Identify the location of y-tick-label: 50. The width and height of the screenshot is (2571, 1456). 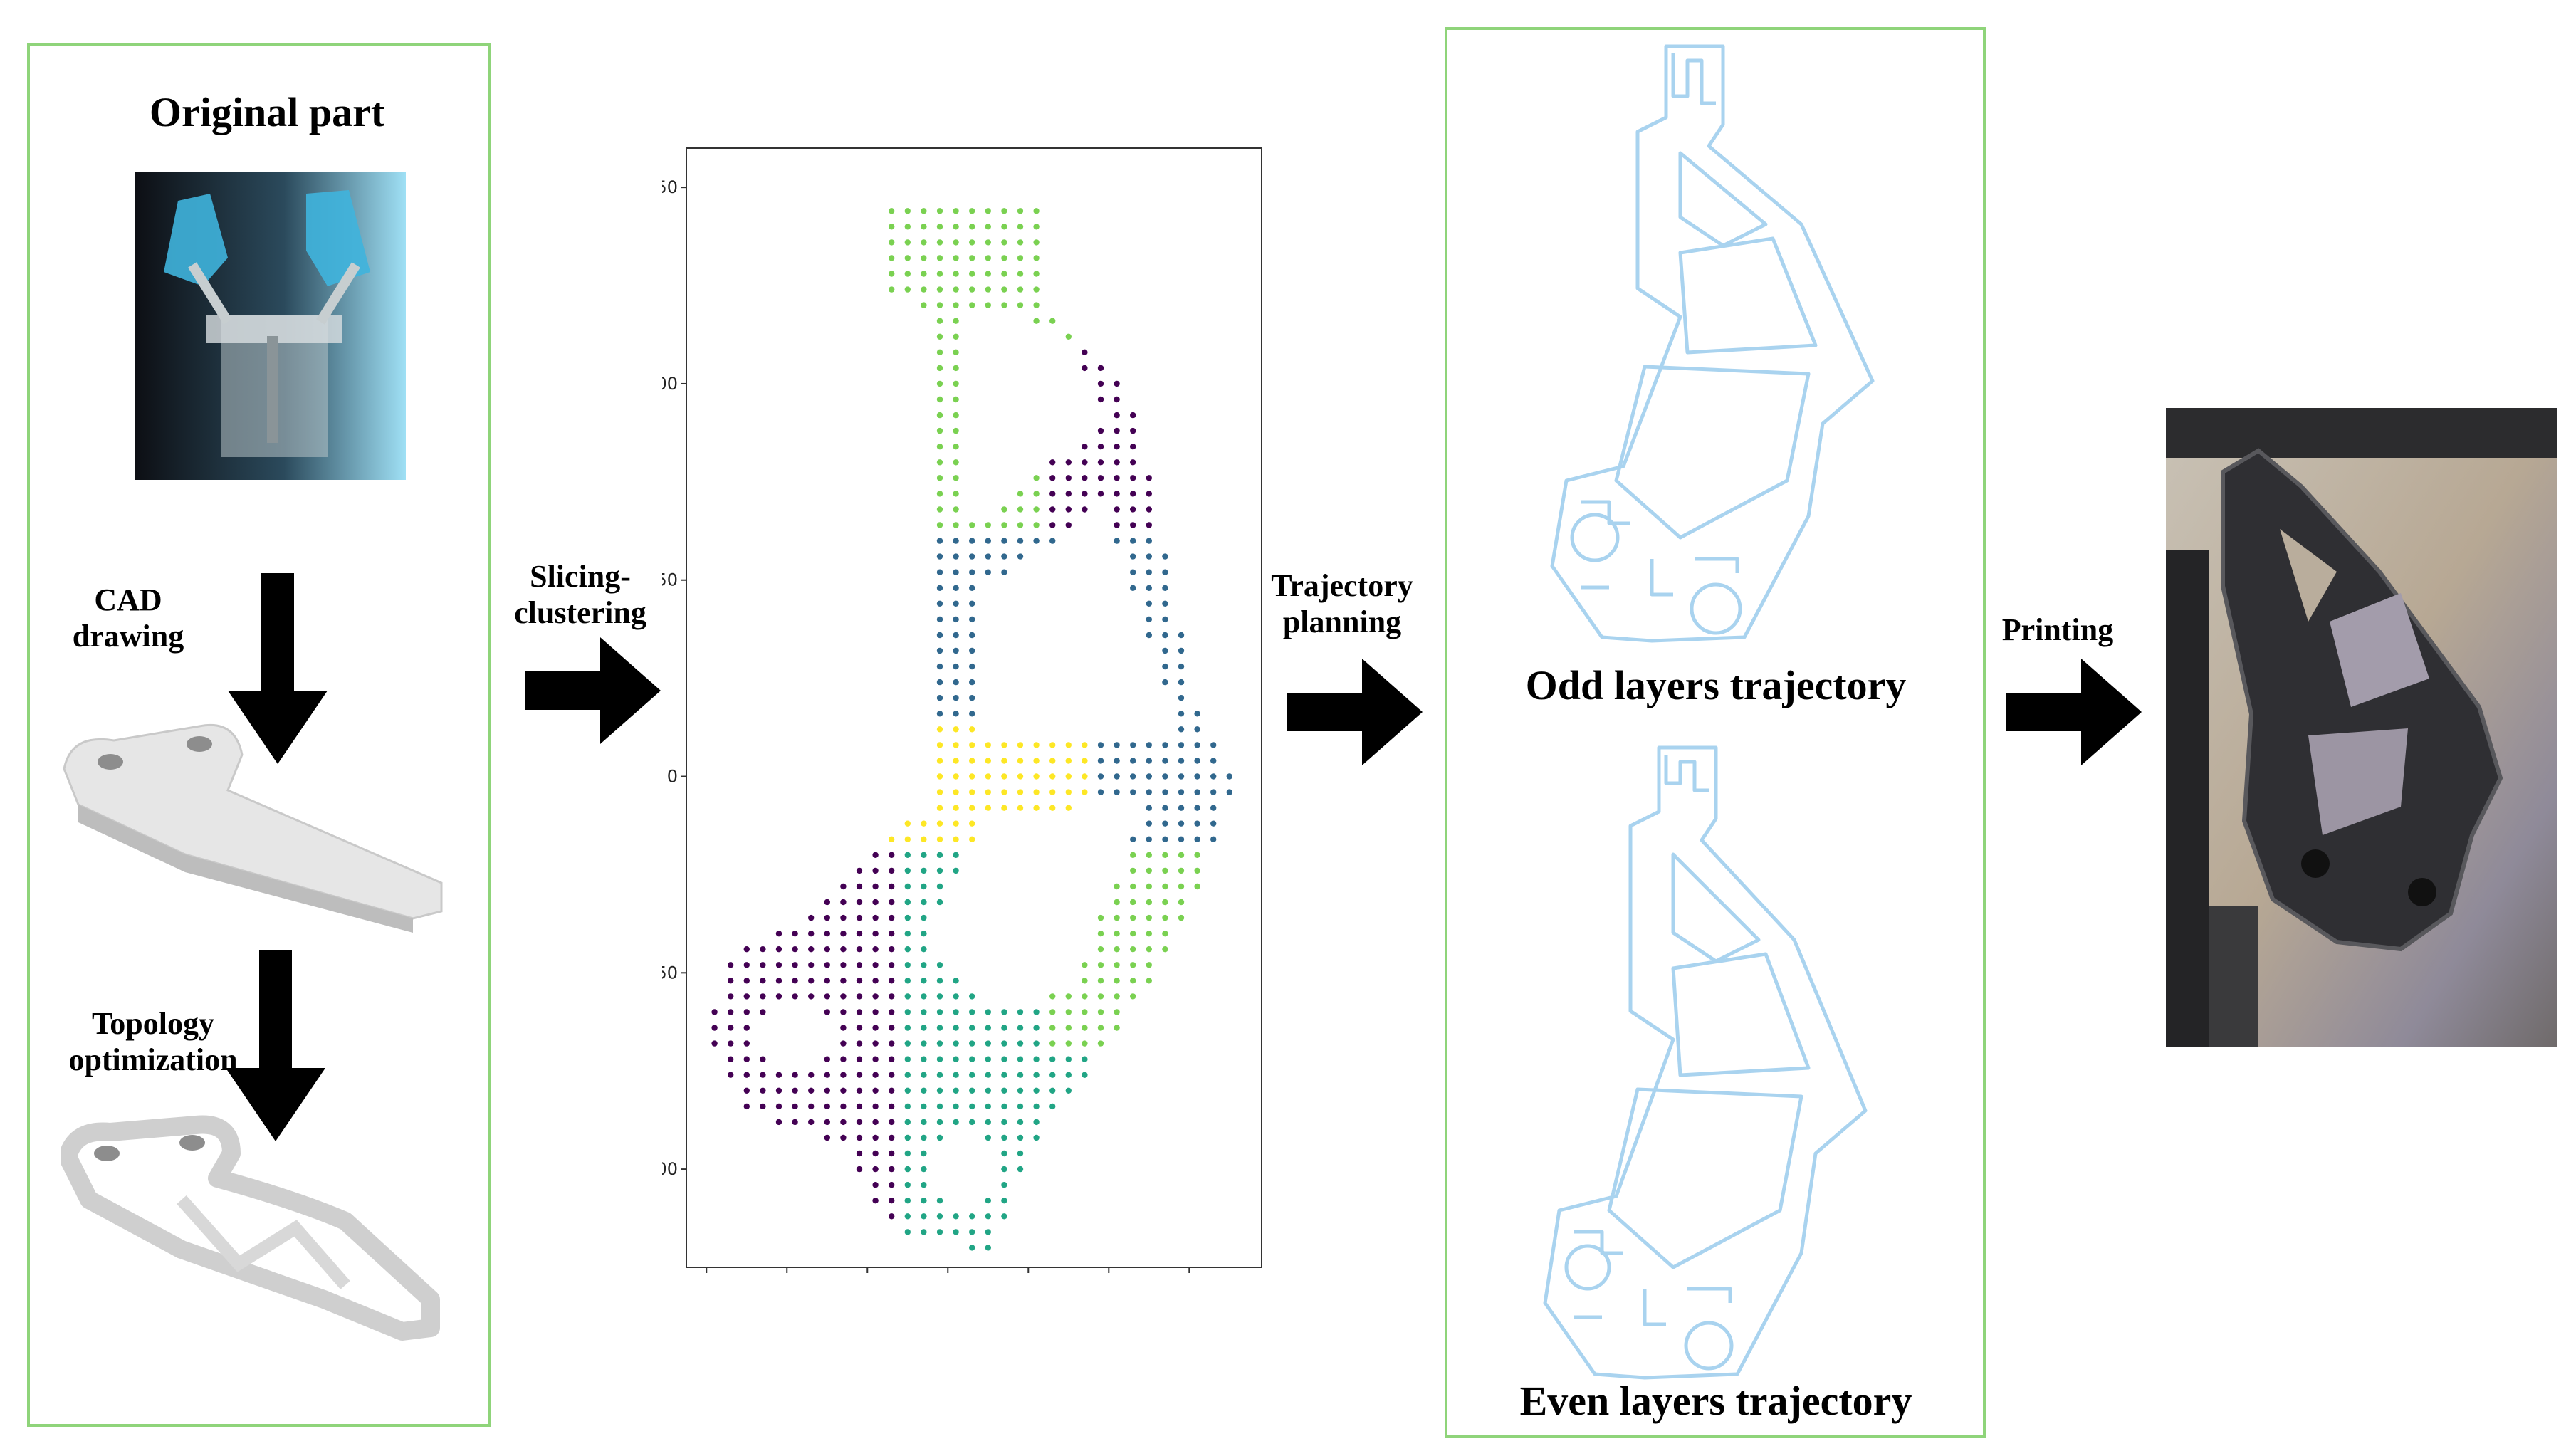
(670, 580).